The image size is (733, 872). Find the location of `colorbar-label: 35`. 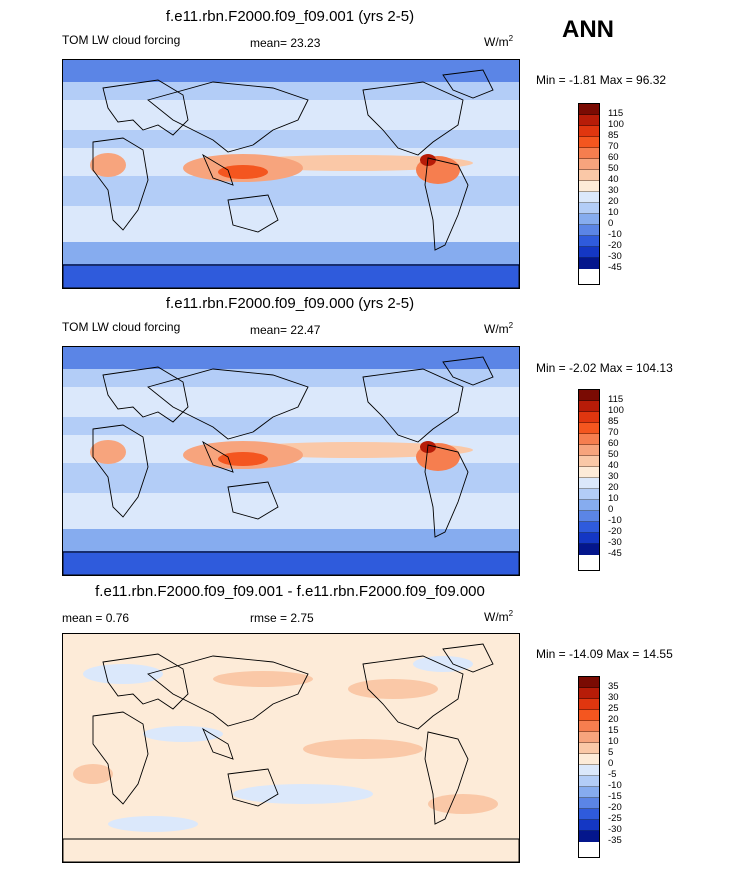

colorbar-label: 35 is located at coordinates (613, 686).